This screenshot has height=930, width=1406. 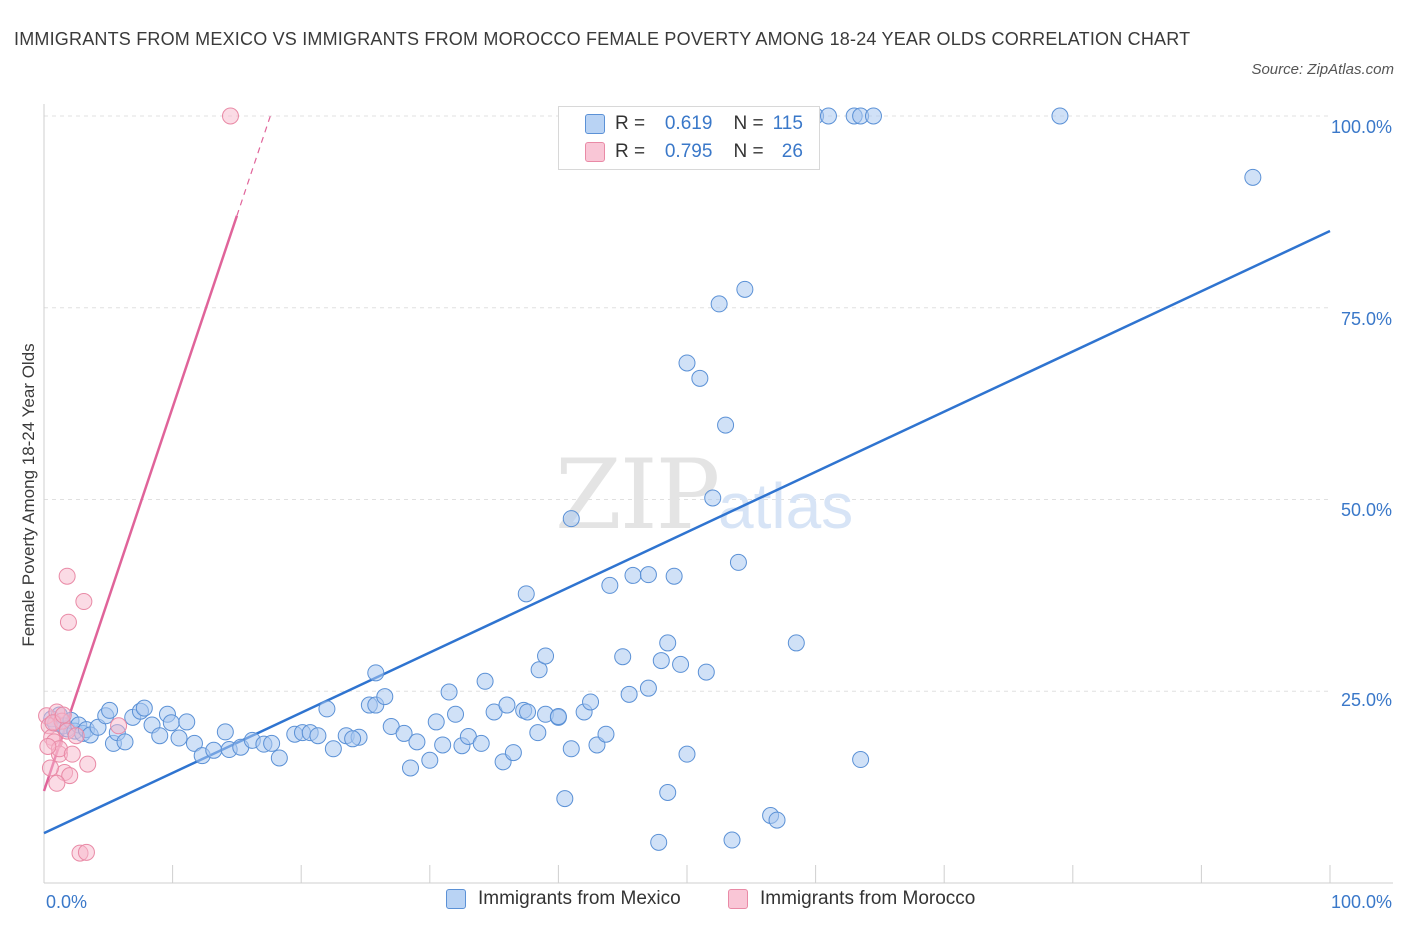 I want to click on r-value: 0.619, so click(x=688, y=123).